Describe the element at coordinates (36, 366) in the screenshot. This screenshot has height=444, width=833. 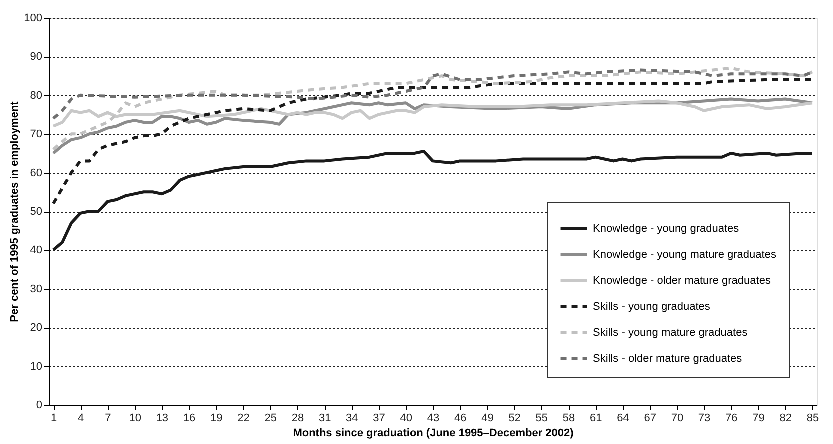
I see `y-tick-label: 10` at that location.